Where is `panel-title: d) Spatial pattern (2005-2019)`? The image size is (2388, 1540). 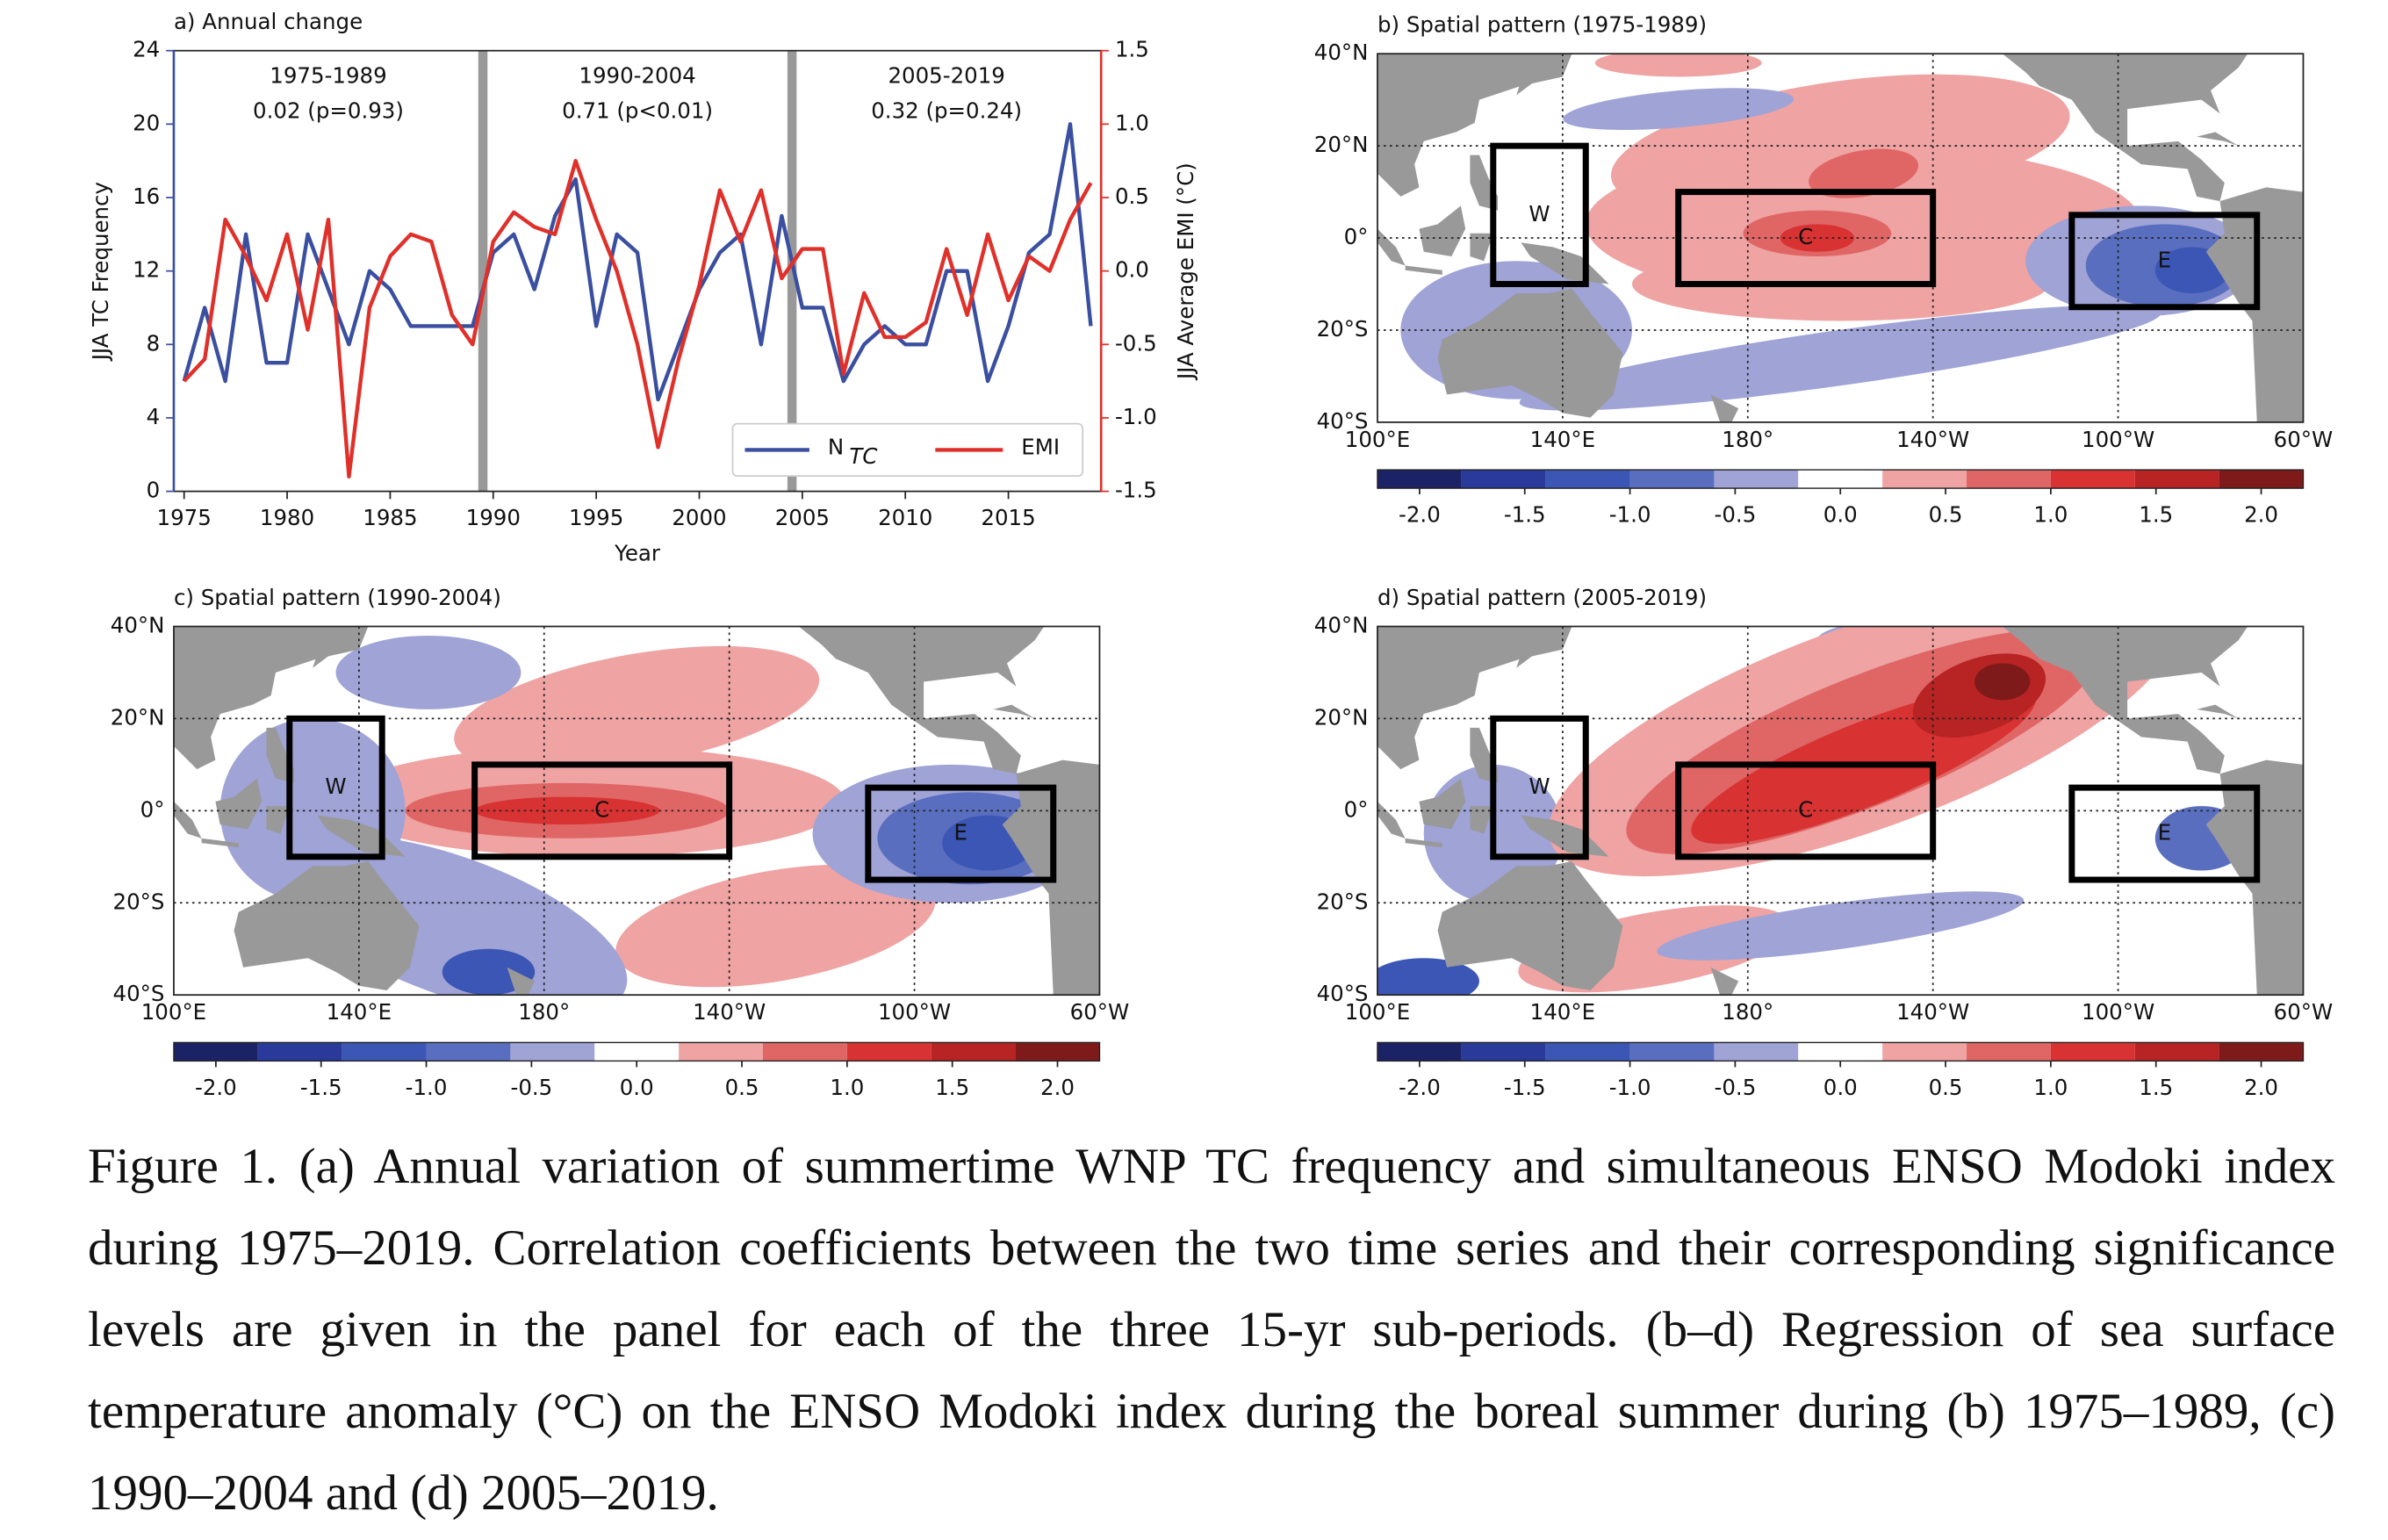
panel-title: d) Spatial pattern (2005-2019) is located at coordinates (1542, 597).